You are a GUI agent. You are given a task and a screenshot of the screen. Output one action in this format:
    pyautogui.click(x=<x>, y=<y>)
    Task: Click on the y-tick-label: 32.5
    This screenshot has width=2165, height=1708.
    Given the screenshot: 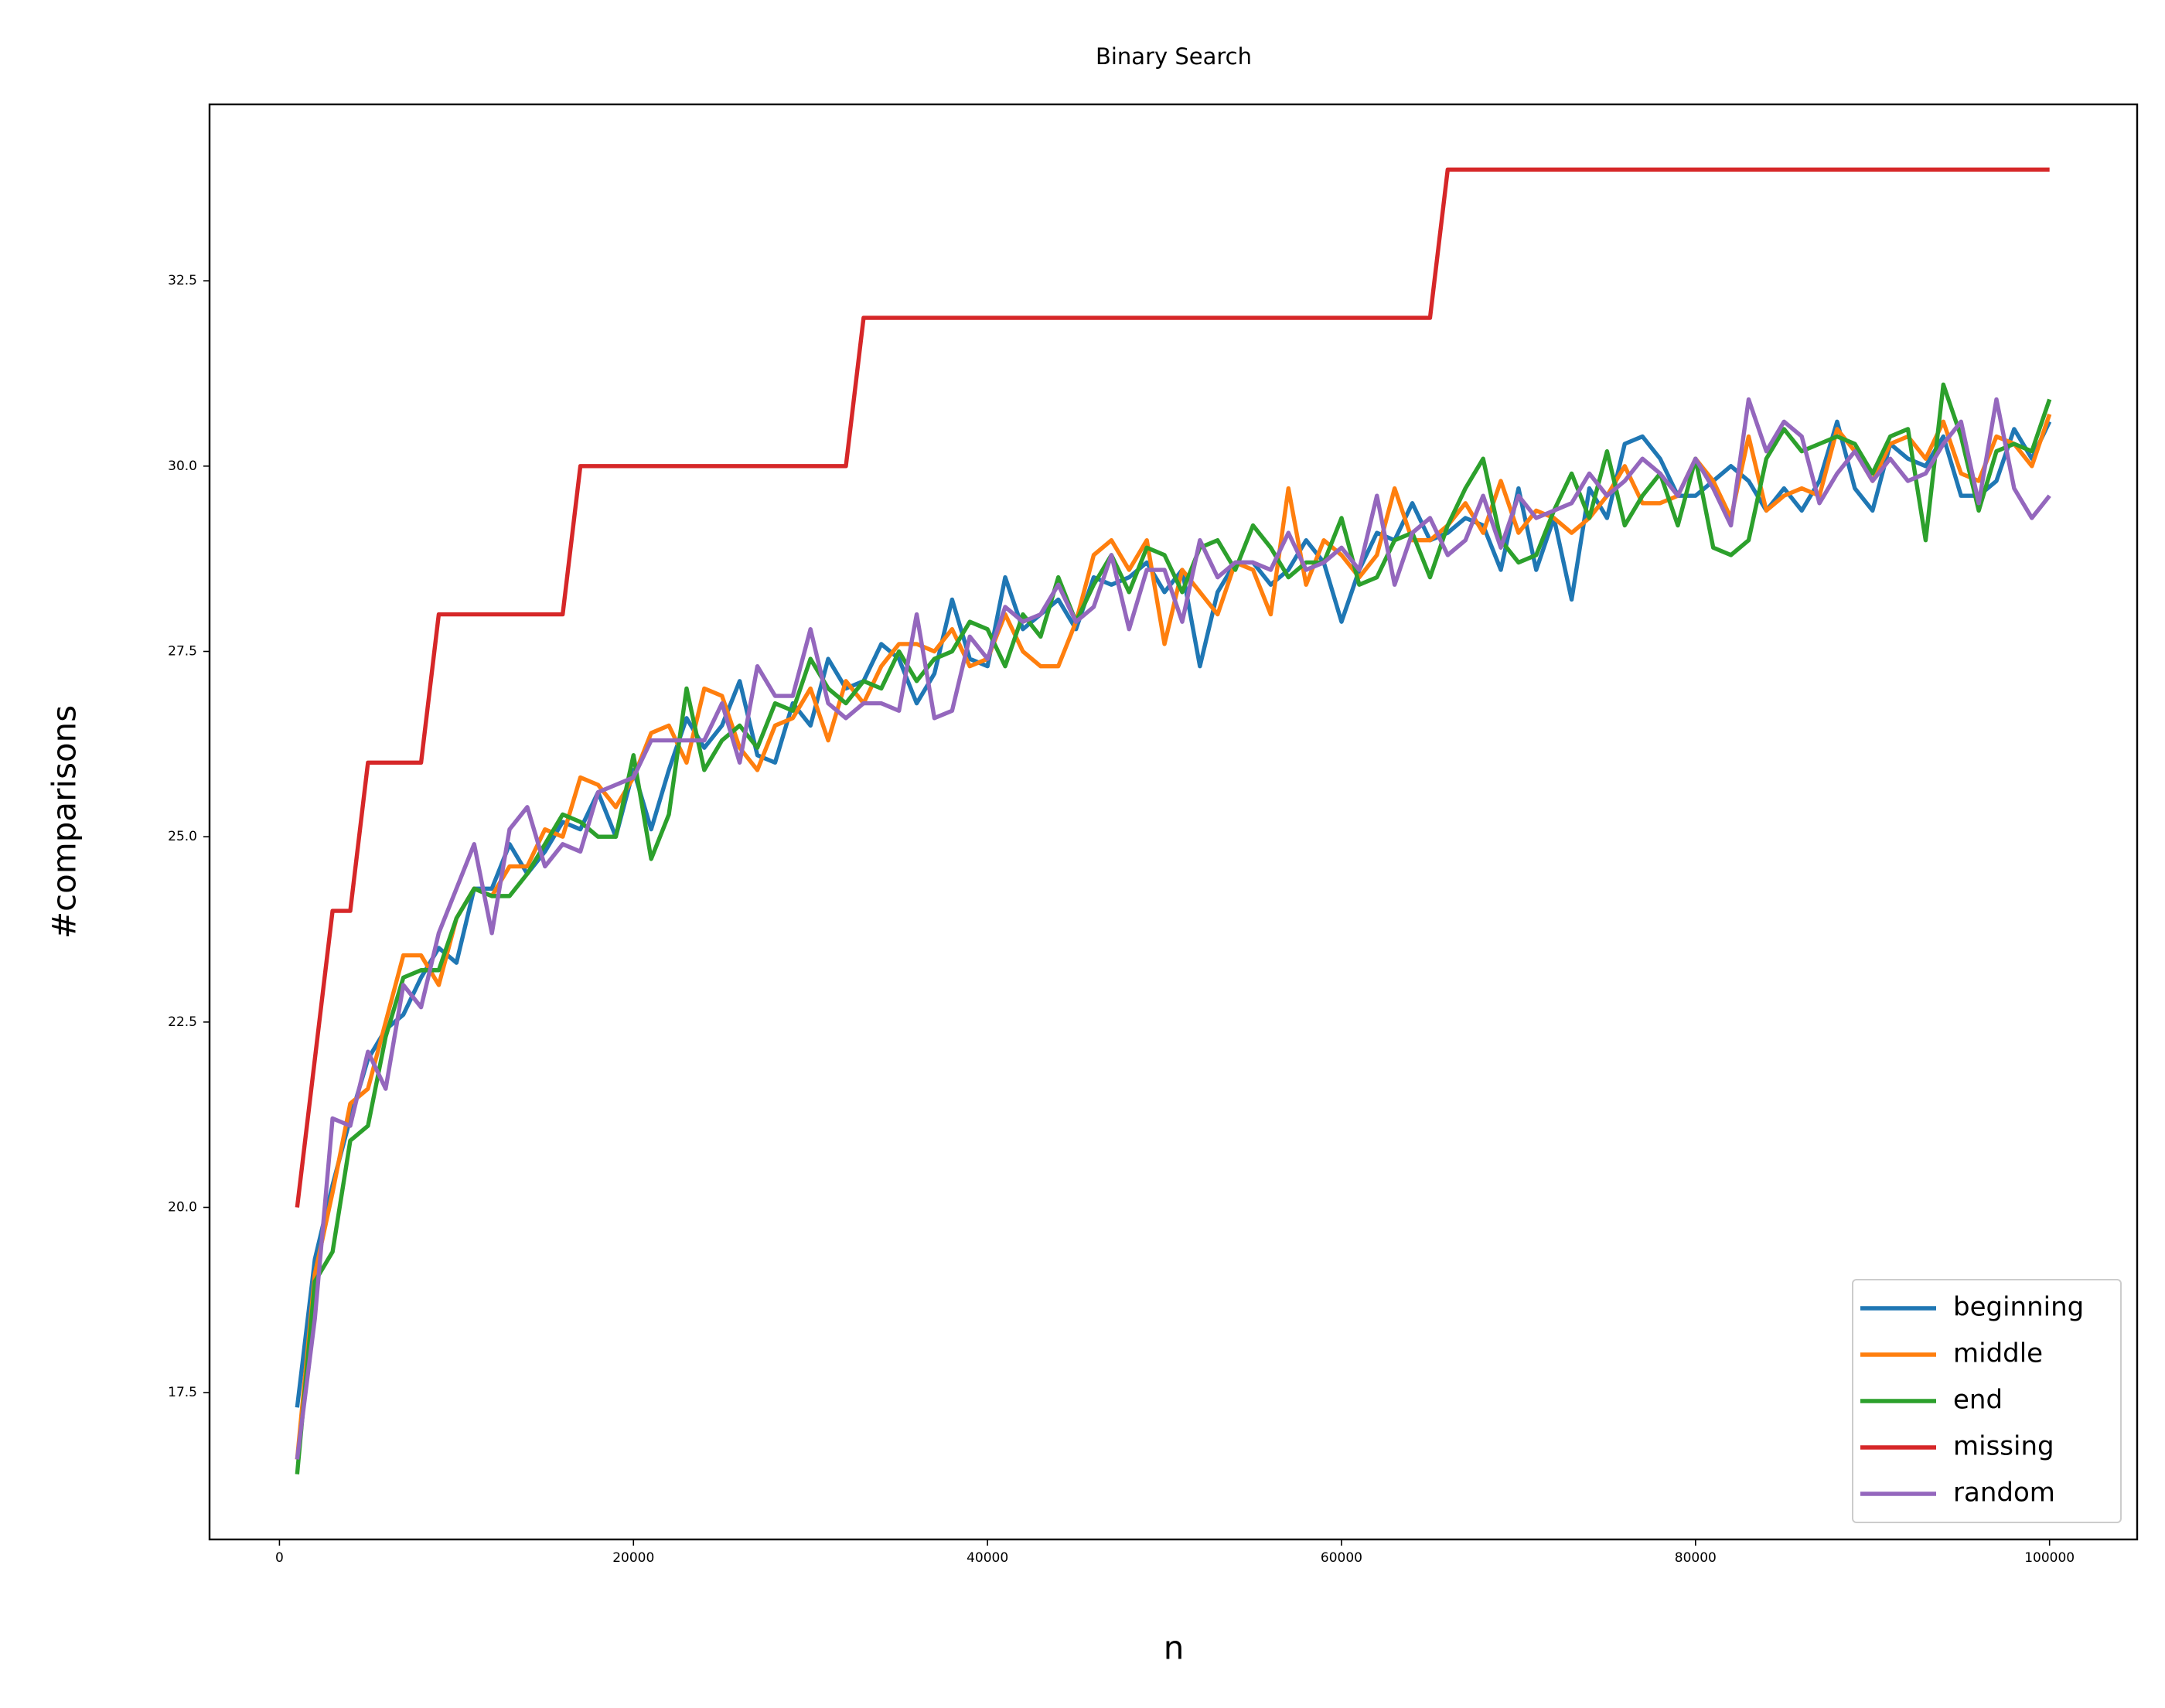 What is the action you would take?
    pyautogui.click(x=182, y=280)
    